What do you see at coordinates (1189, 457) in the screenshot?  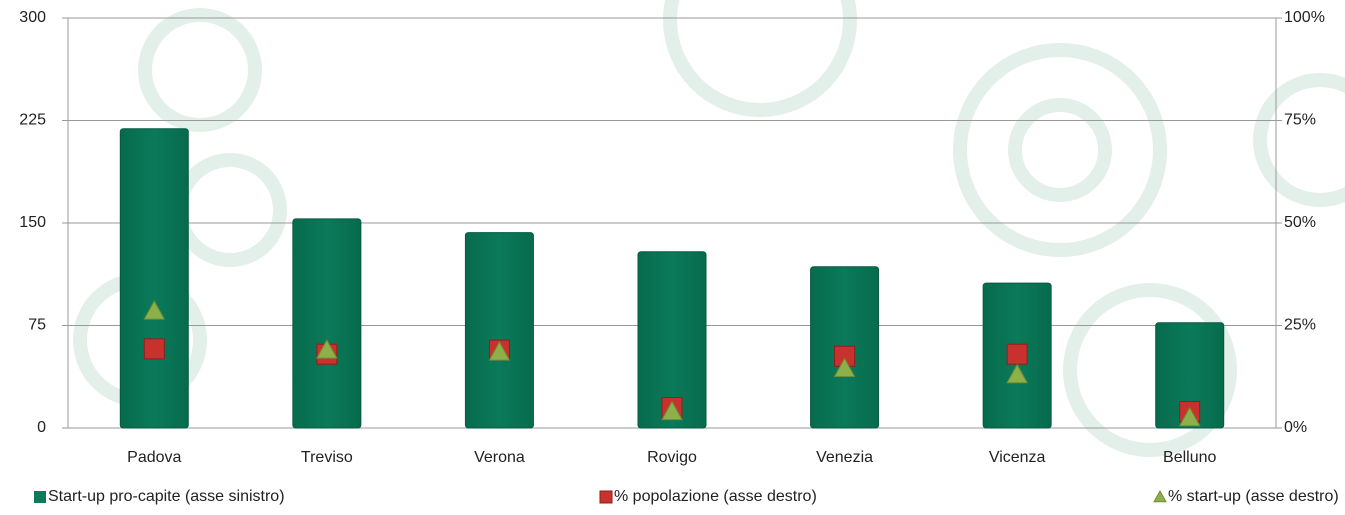 I see `x-tick-label: Belluno` at bounding box center [1189, 457].